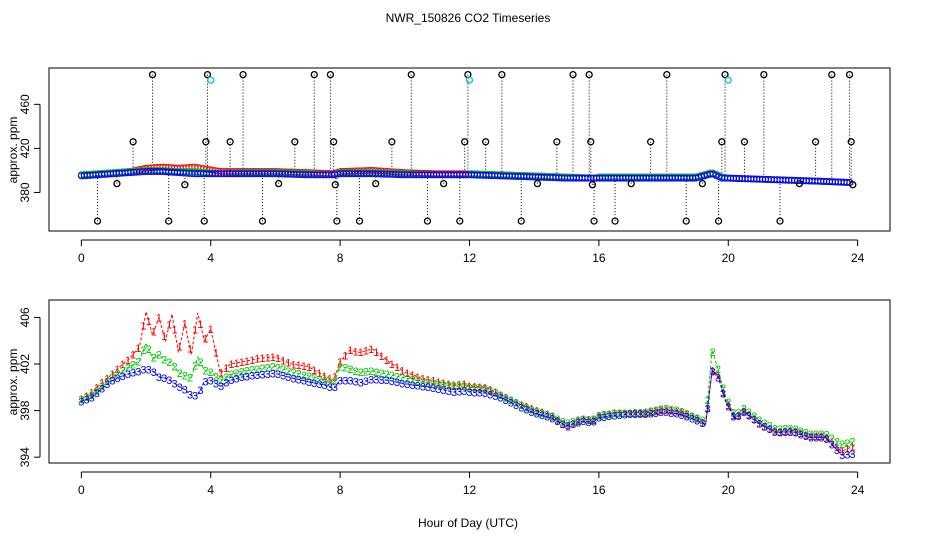 This screenshot has width=936, height=540. Describe the element at coordinates (858, 258) in the screenshot. I see `top-x-tick-label: 24` at that location.